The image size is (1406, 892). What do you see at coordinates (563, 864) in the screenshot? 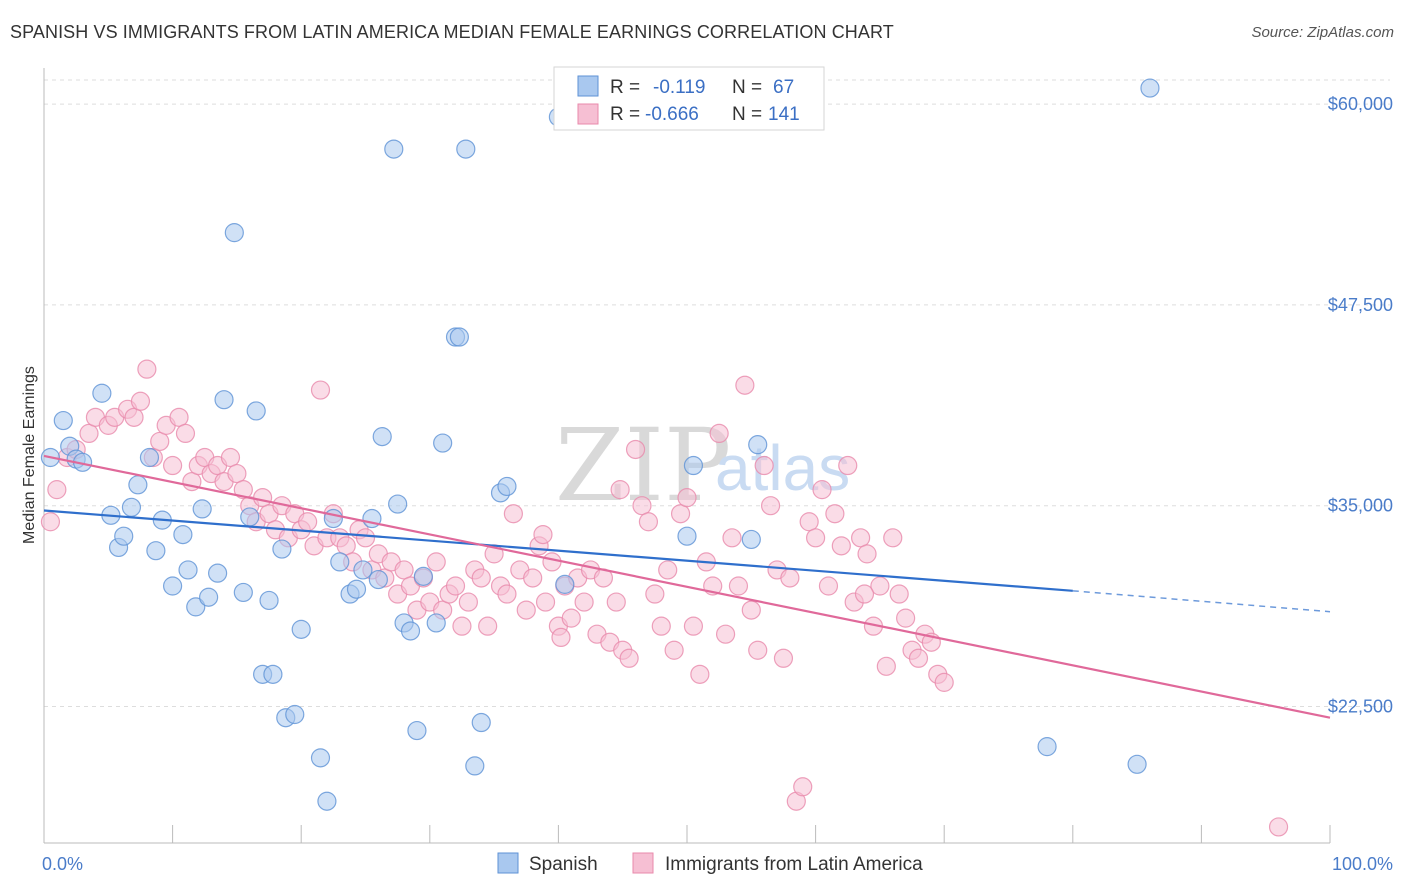
I see `bottom-legend-label-spanish: Spanish` at bounding box center [563, 864].